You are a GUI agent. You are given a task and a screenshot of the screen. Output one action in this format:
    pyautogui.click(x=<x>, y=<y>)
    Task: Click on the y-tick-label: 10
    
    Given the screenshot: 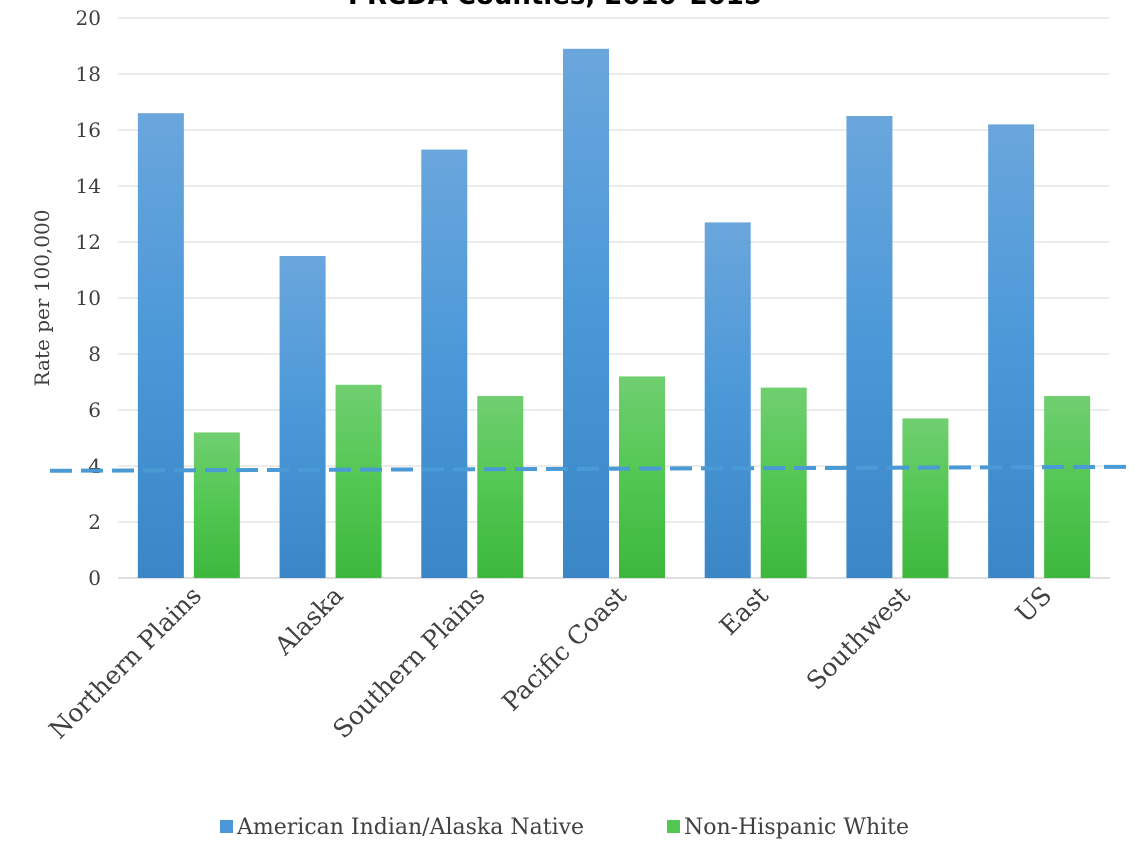 What is the action you would take?
    pyautogui.click(x=88, y=298)
    